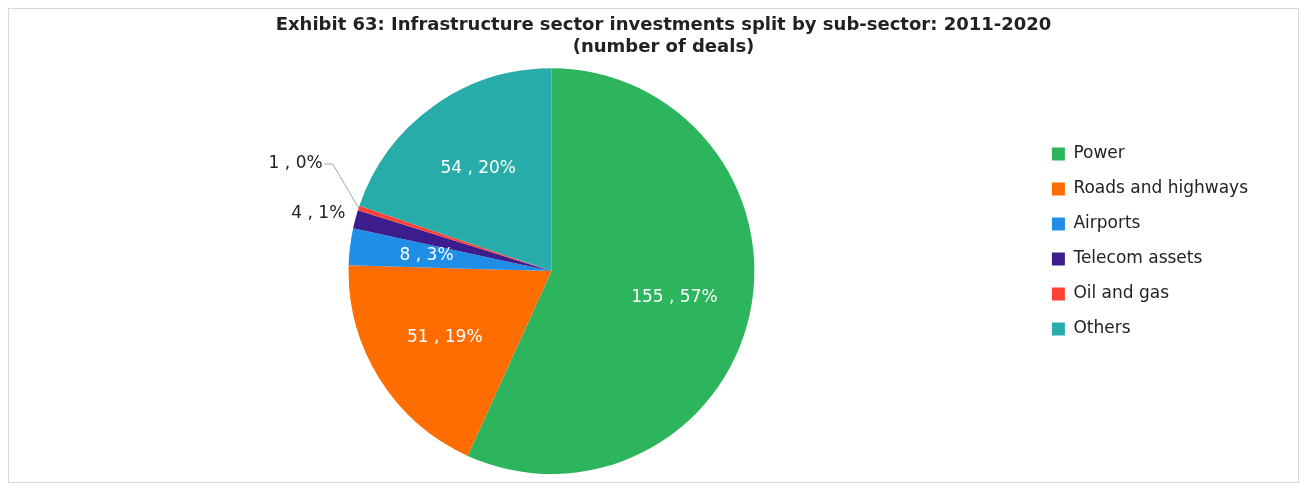 This screenshot has height=491, width=1307. I want to click on data-label: 51 , 19%, so click(444, 336).